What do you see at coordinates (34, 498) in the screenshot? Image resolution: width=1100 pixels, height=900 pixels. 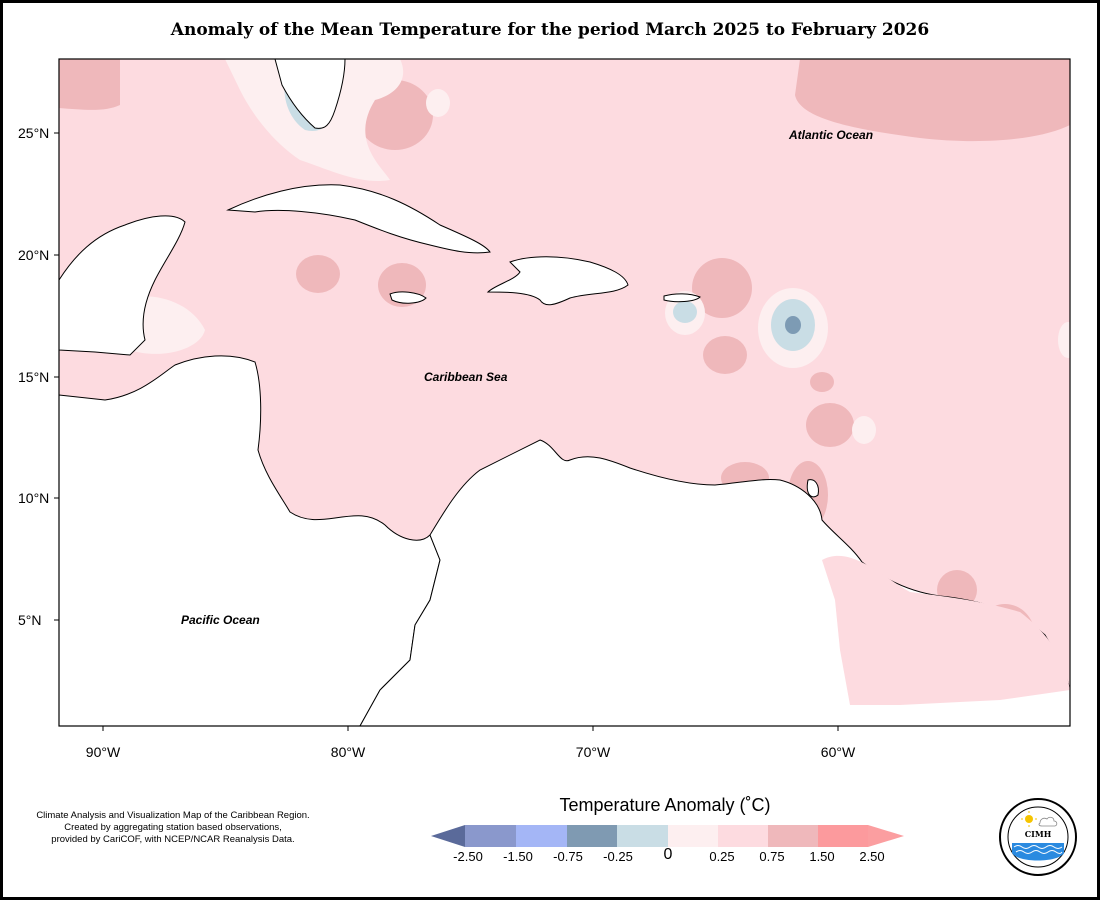 I see `lat-label-10n: 10°N` at bounding box center [34, 498].